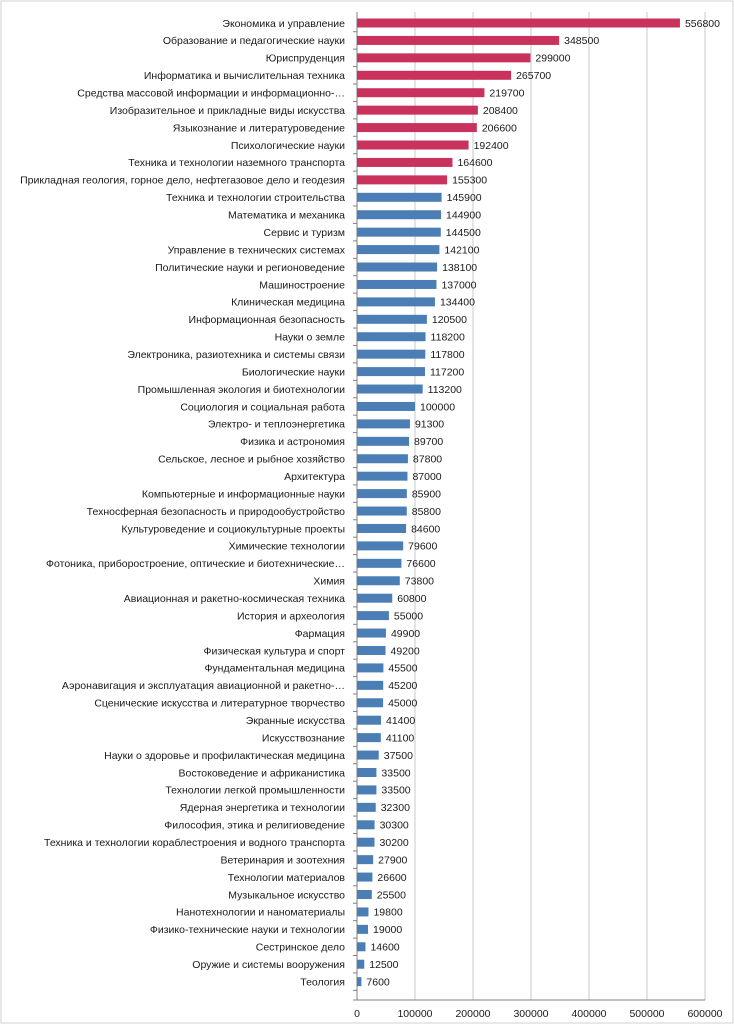  Describe the element at coordinates (461, 250) in the screenshot. I see `data-label: 142100` at that location.